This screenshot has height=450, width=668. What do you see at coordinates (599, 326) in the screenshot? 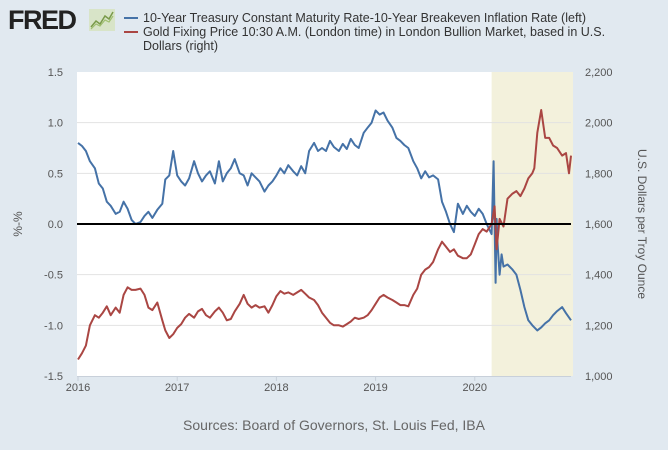
I see `y-right-tick-label: 1,200` at bounding box center [599, 326].